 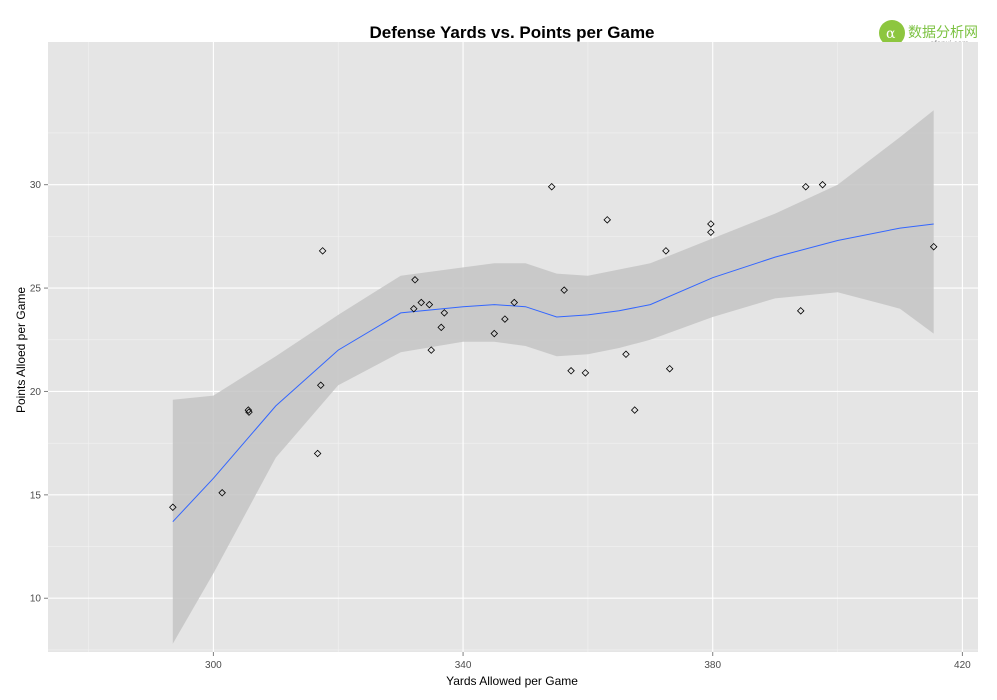 I want to click on watermark-text: 数据分析网, so click(x=943, y=33).